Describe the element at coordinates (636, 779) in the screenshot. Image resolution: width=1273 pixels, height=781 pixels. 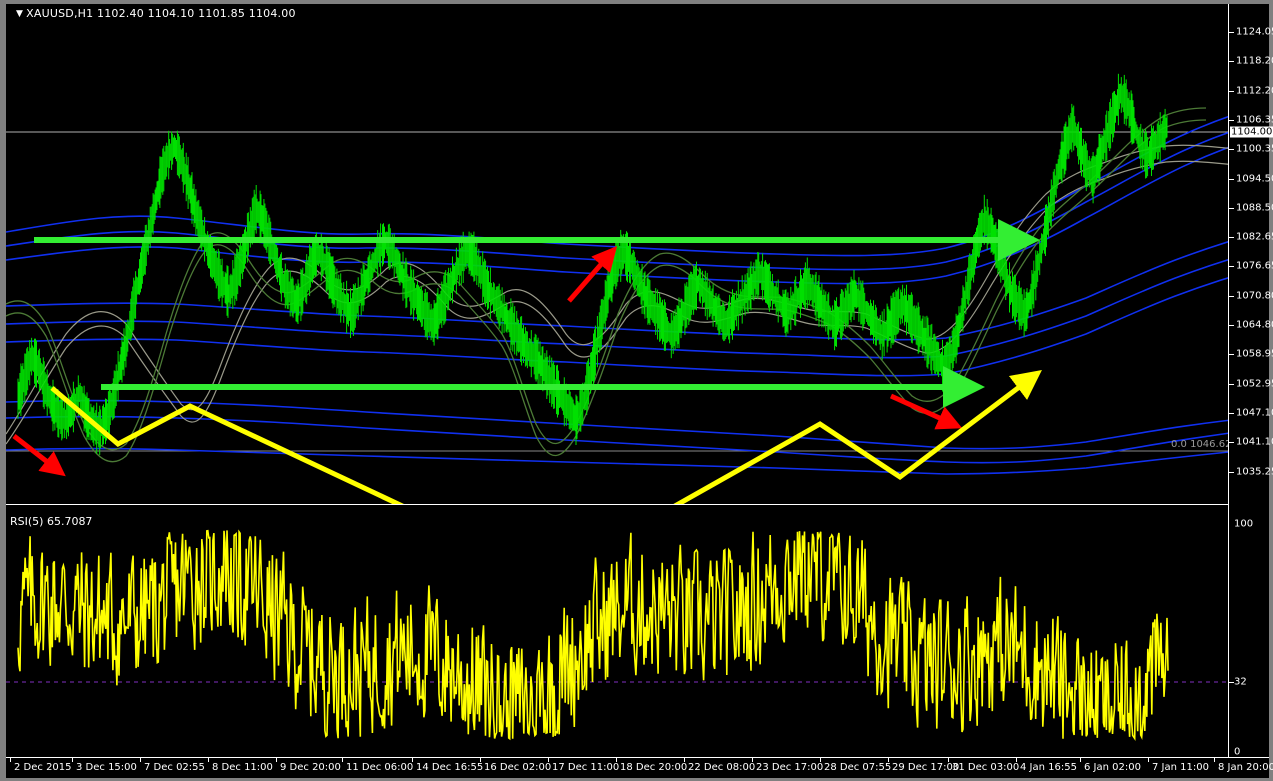
I see `window-frame-bottom` at that location.